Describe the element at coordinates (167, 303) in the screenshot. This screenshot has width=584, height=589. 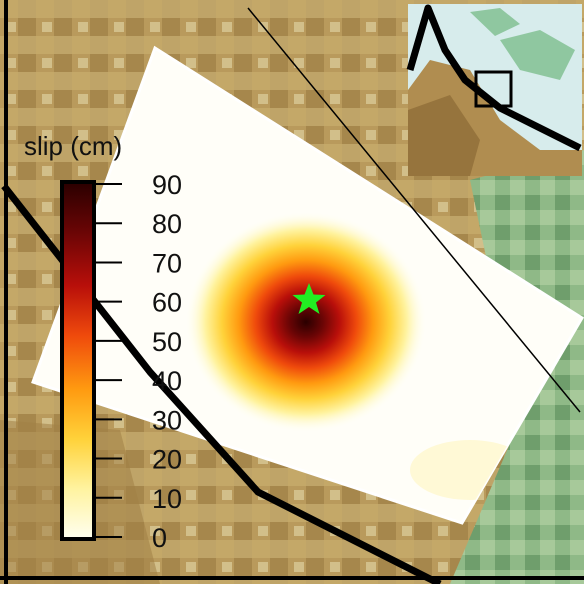
I see `colorbar-tick-label: 60` at that location.